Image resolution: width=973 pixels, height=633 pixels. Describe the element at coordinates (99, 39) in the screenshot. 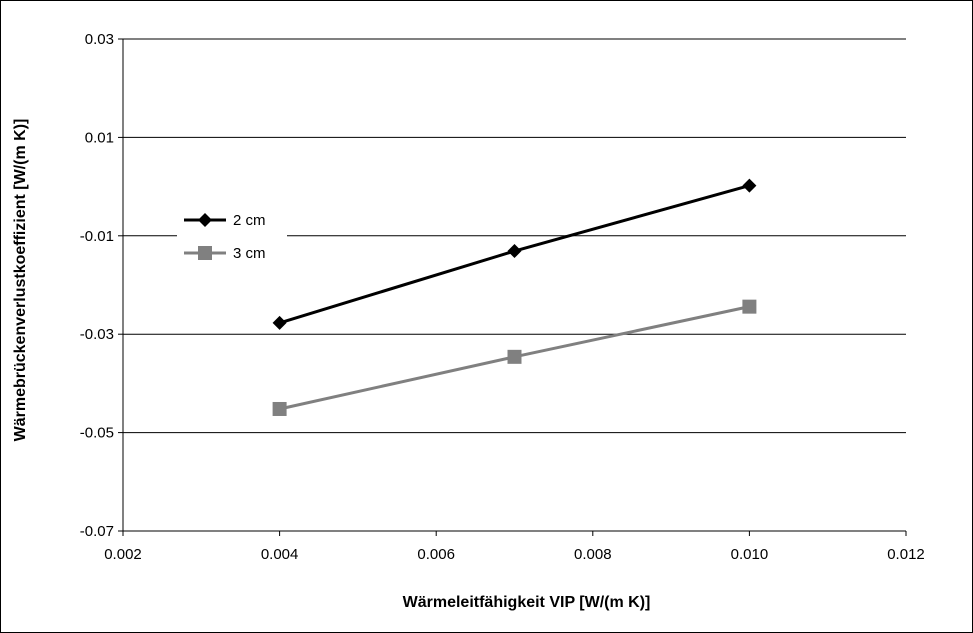

I see `y-tick-label: 0.03` at that location.